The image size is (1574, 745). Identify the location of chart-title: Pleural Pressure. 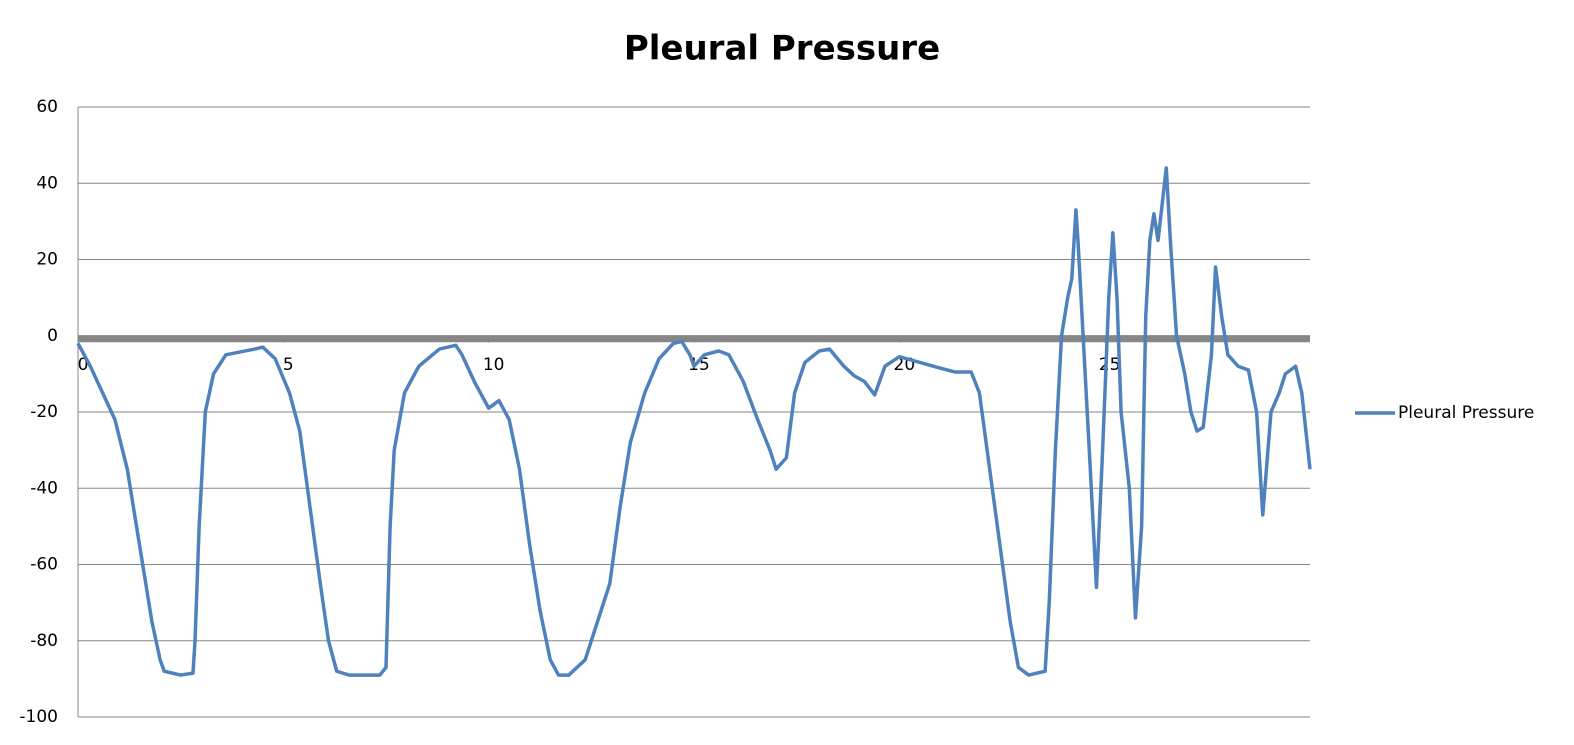
(782, 49).